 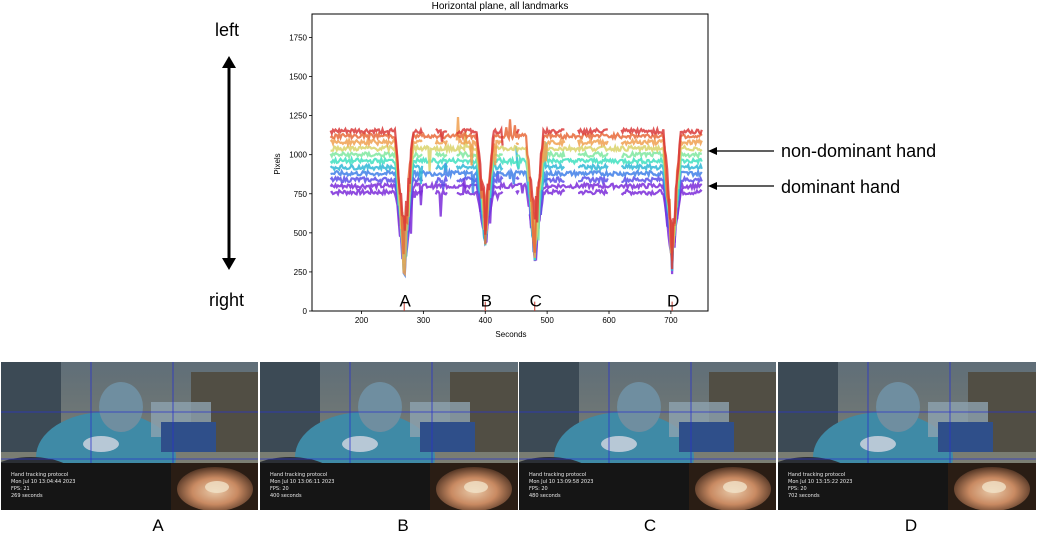 I want to click on y-tick-label: 1250, so click(x=298, y=116).